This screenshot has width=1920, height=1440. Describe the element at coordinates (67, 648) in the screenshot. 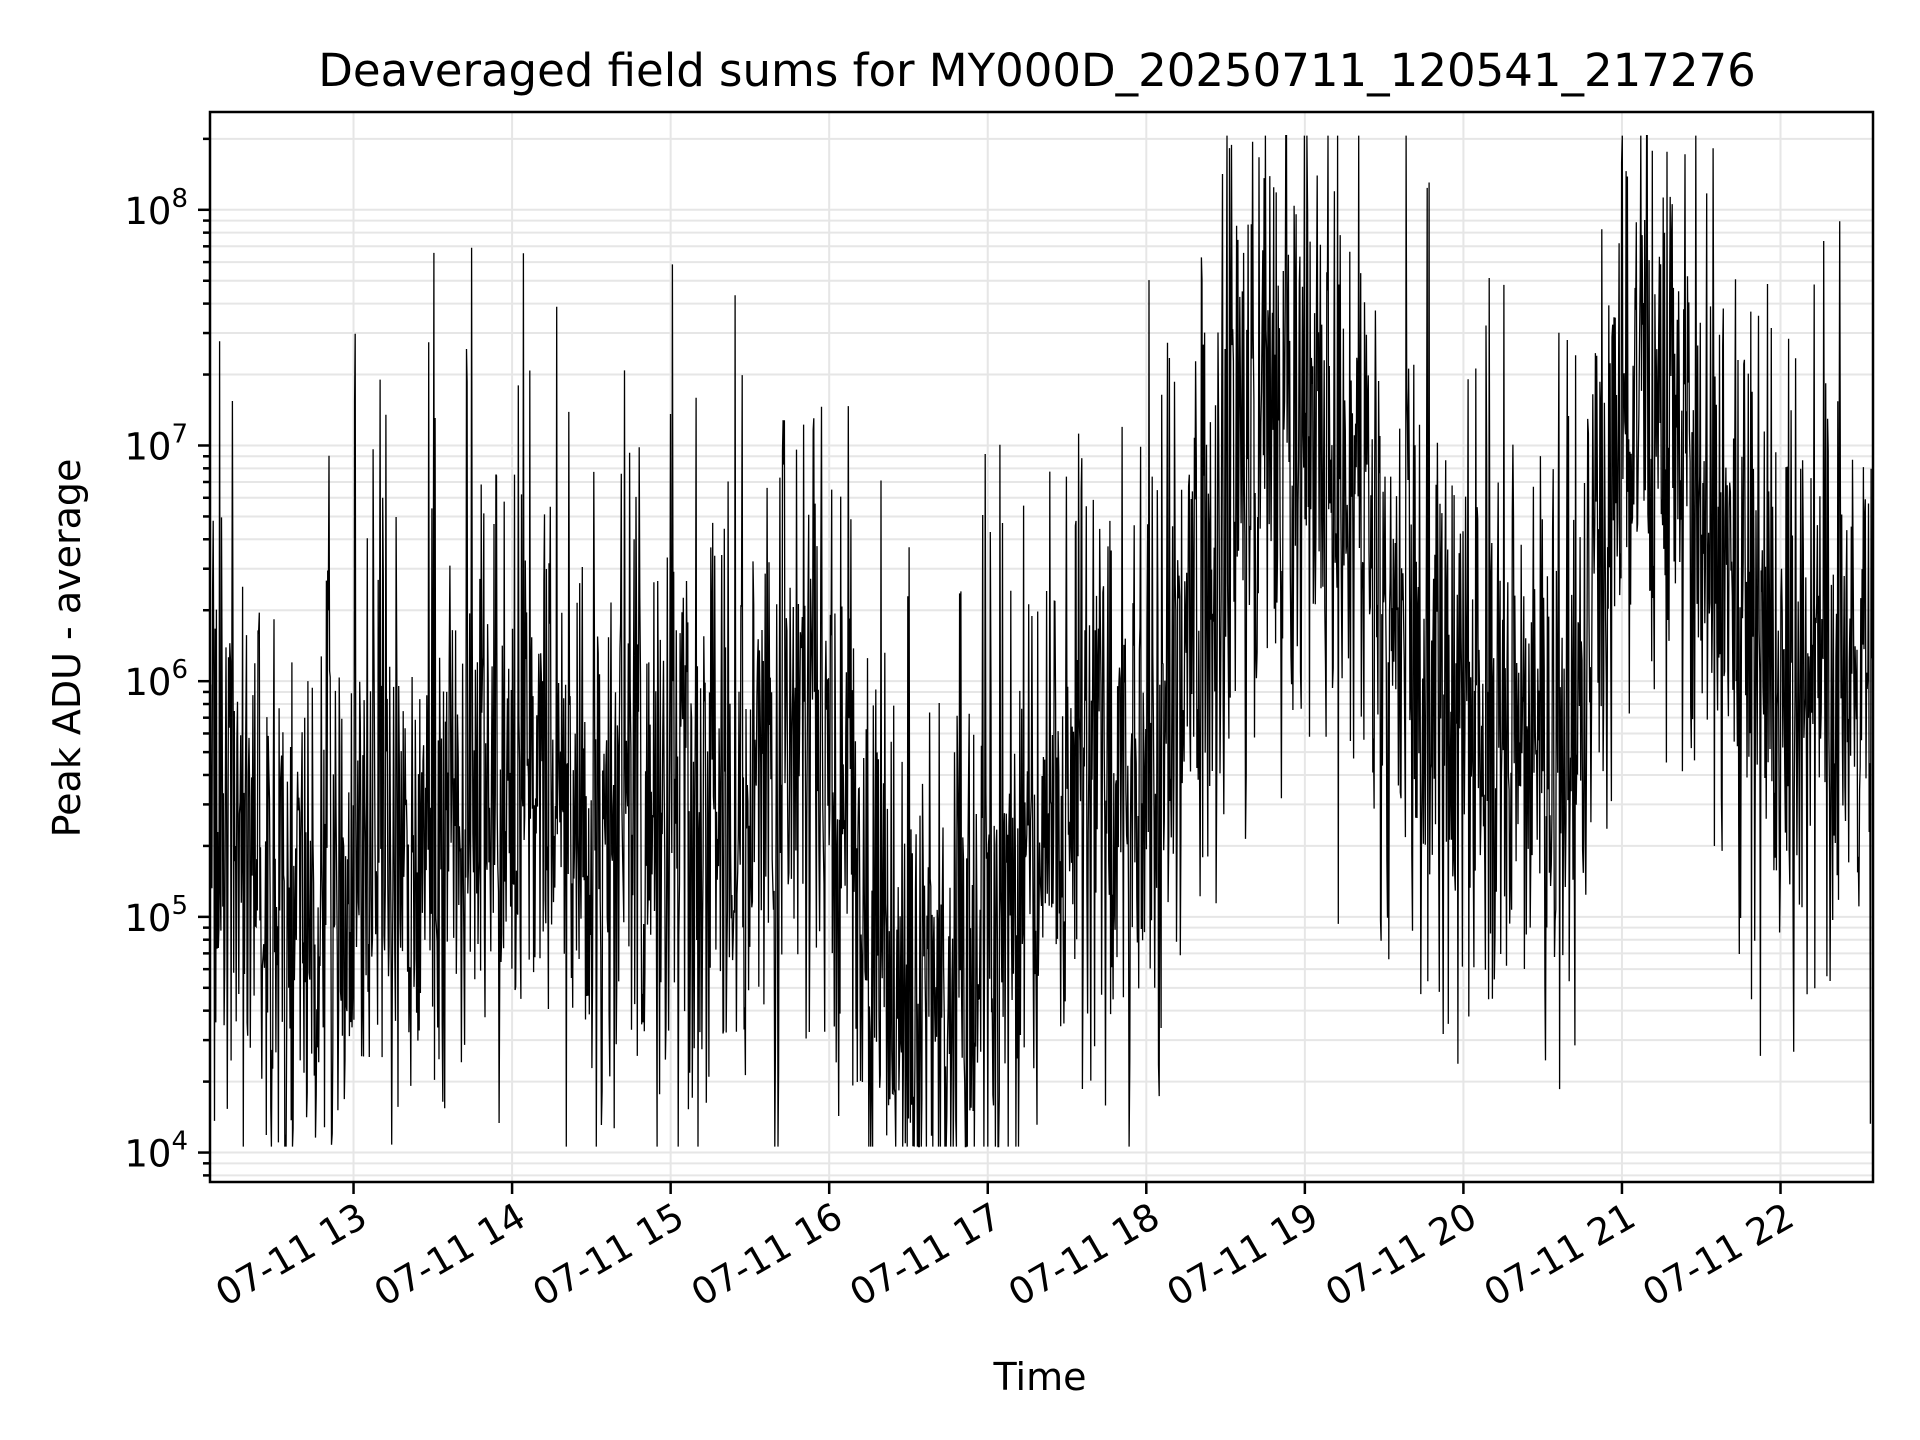

I see `y-axis-label: Peak ADU - average` at that location.